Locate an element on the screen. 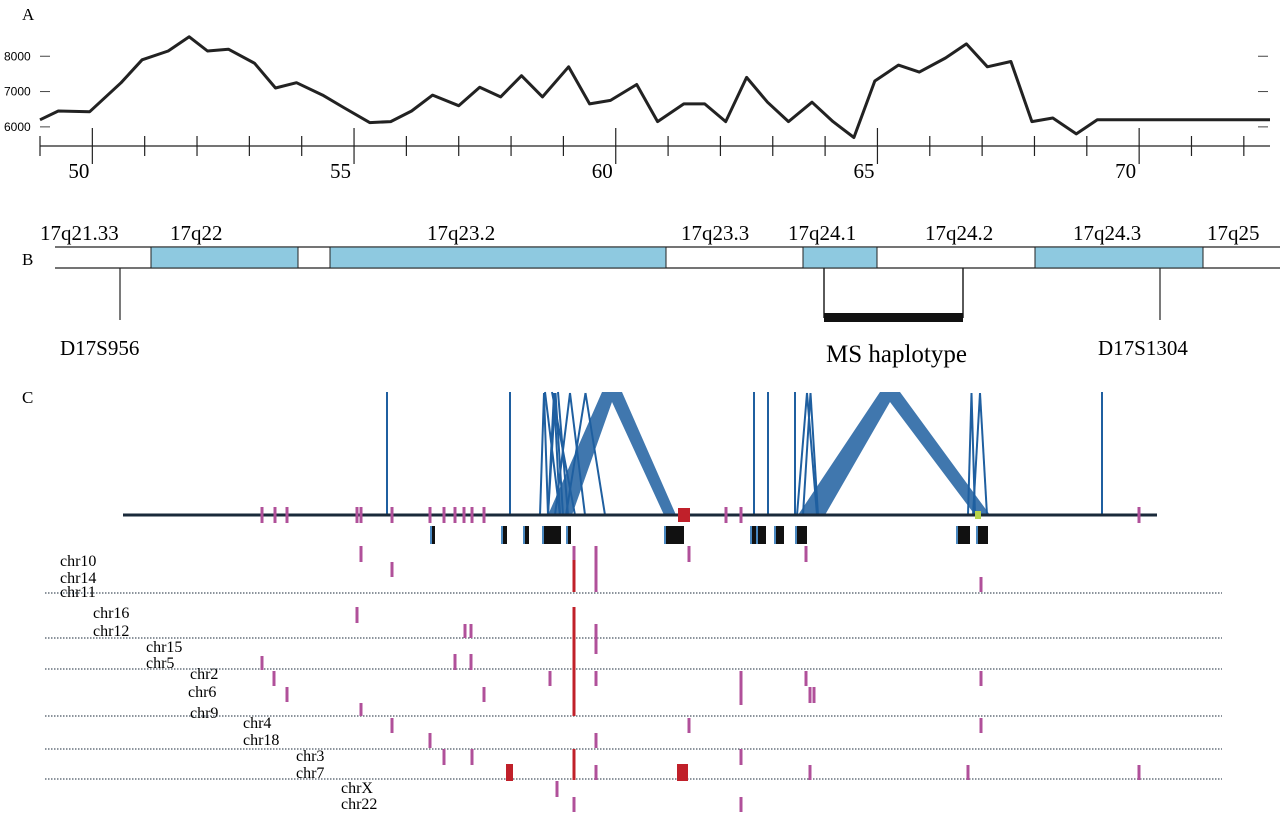 Image resolution: width=1280 pixels, height=815 pixels. duplication-bundle-right is located at coordinates (894, 453).